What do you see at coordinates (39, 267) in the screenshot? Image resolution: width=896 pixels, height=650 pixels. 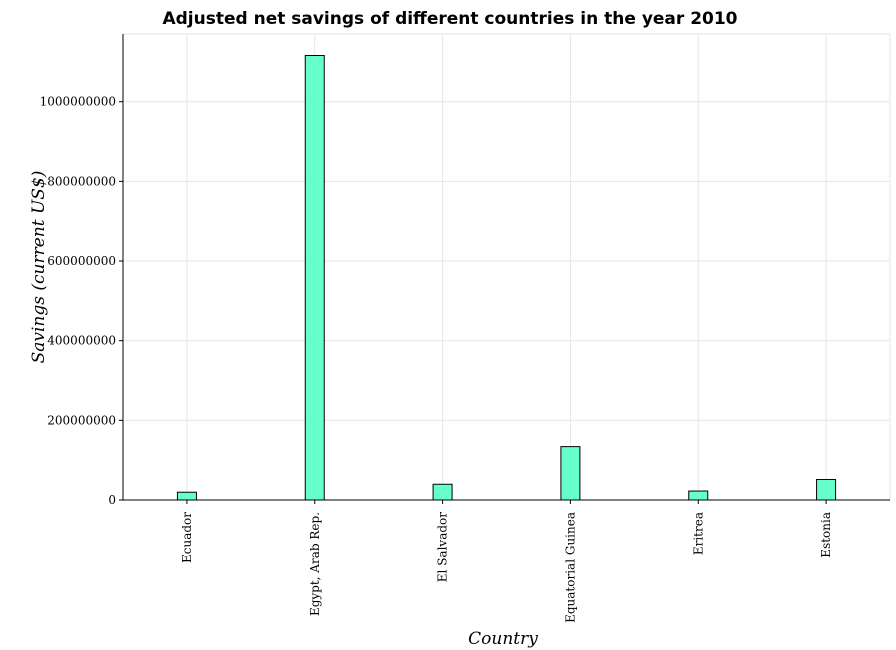 I see `y-axis-title: Savings (current US$)` at bounding box center [39, 267].